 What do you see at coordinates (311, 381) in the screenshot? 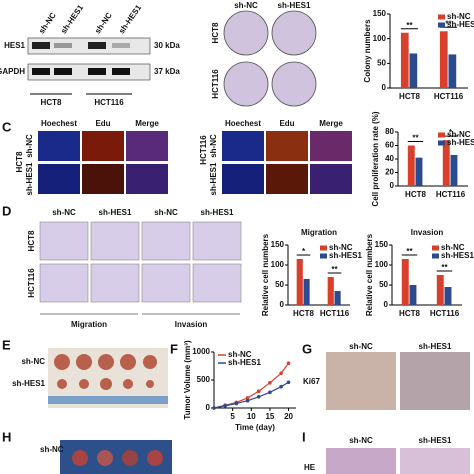
I see `row-label: Ki67` at bounding box center [311, 381].